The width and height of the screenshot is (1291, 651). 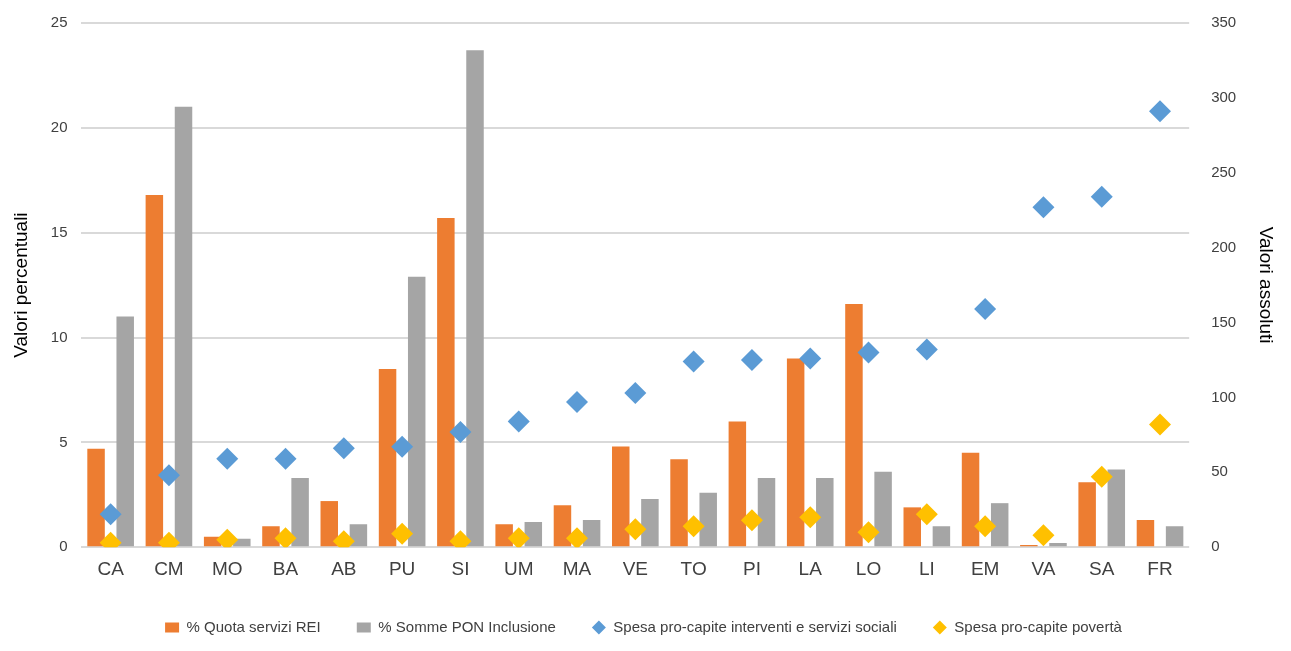 What do you see at coordinates (1043, 568) in the screenshot?
I see `x-tick-label: VA` at bounding box center [1043, 568].